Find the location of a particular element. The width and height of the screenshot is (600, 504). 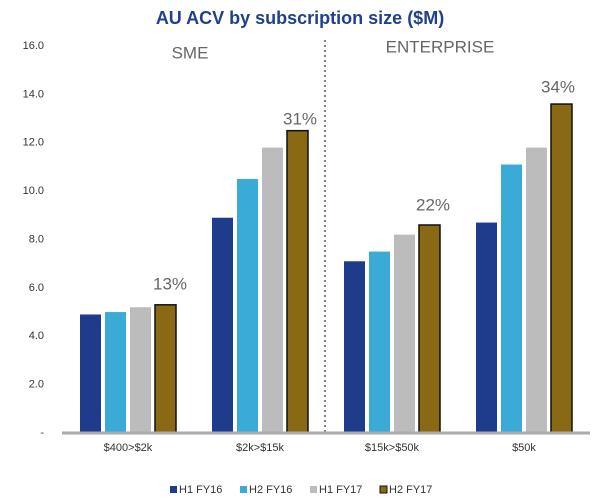

legend-label: H2 FY17 is located at coordinates (410, 490).